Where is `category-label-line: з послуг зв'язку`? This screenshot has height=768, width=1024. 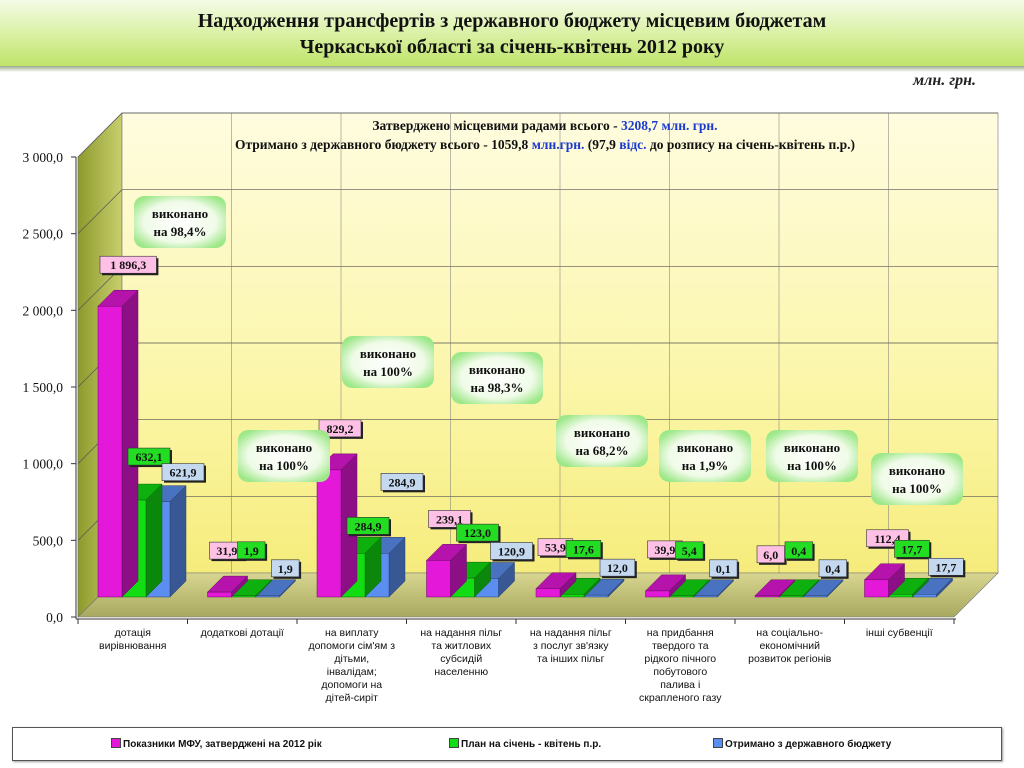
category-label-line: з послуг зв'язку is located at coordinates (571, 646).